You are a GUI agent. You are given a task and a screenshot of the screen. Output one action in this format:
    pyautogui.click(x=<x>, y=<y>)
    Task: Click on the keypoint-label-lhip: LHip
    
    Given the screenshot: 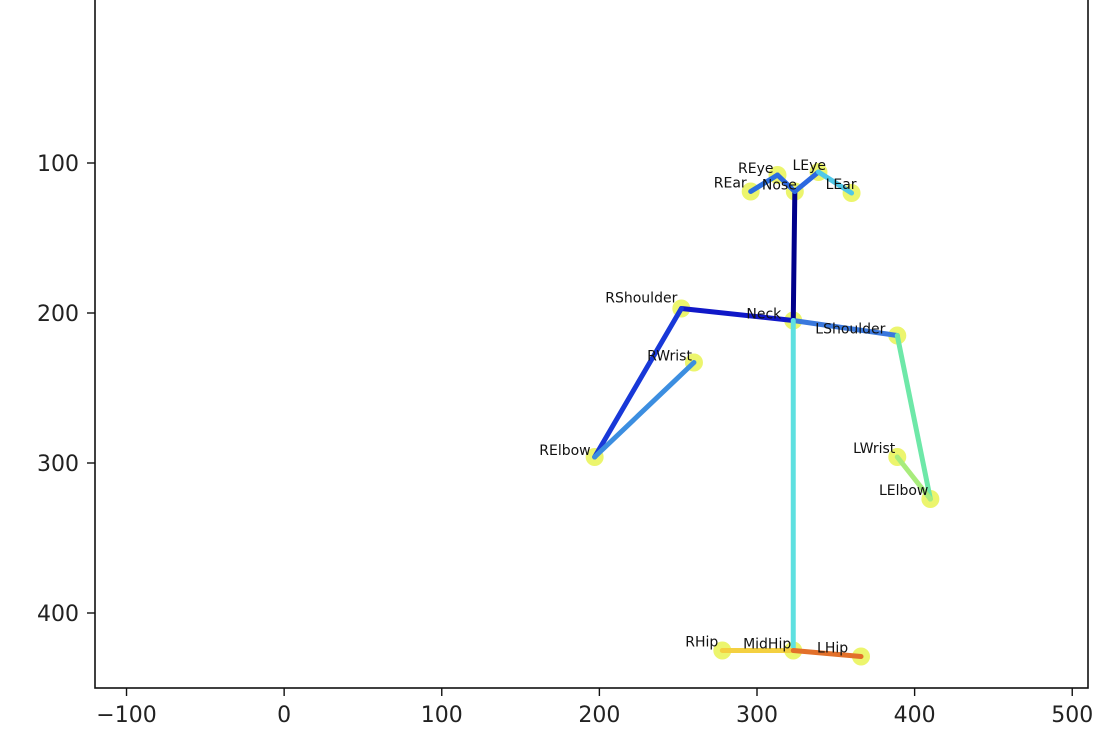 What is the action you would take?
    pyautogui.click(x=832, y=649)
    